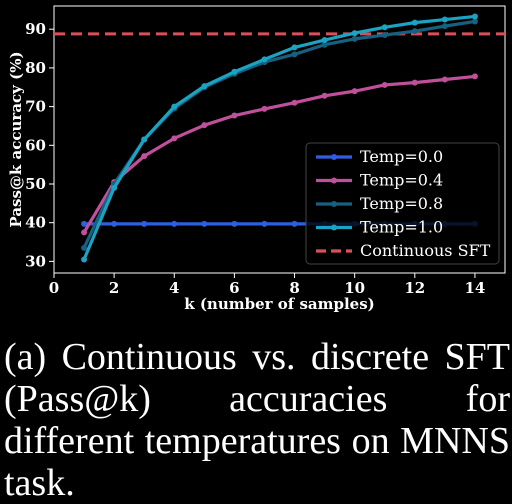 This screenshot has height=504, width=512. What do you see at coordinates (354, 288) in the screenshot?
I see `x-tick-label: 10` at bounding box center [354, 288].